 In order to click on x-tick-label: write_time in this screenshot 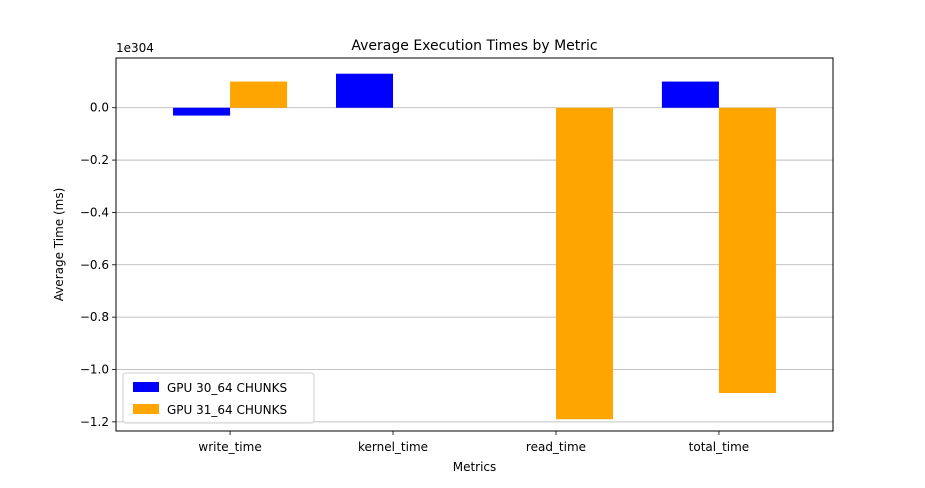, I will do `click(229, 447)`.